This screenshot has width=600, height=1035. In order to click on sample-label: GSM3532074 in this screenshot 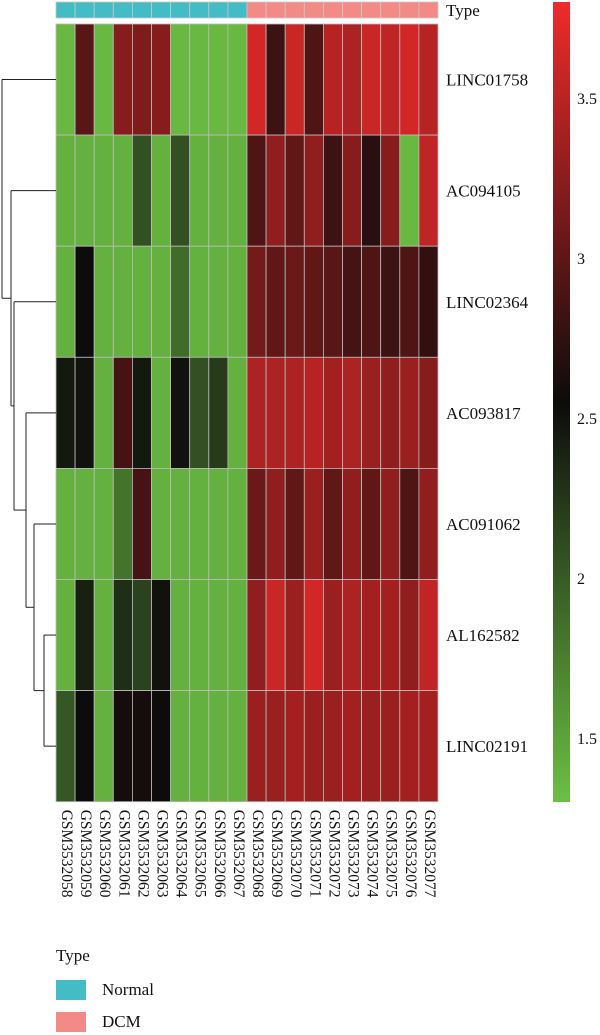, I will do `click(372, 854)`.